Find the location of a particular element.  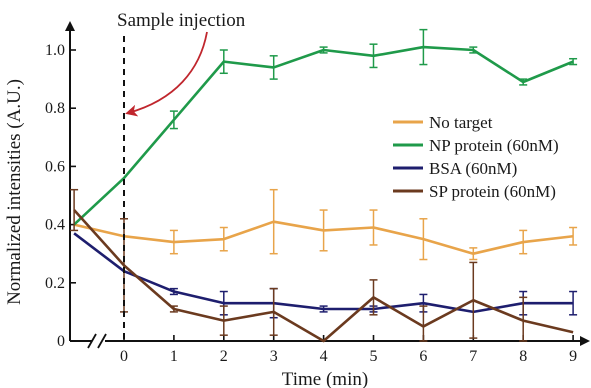

x-tick-label: 7 is located at coordinates (473, 356).